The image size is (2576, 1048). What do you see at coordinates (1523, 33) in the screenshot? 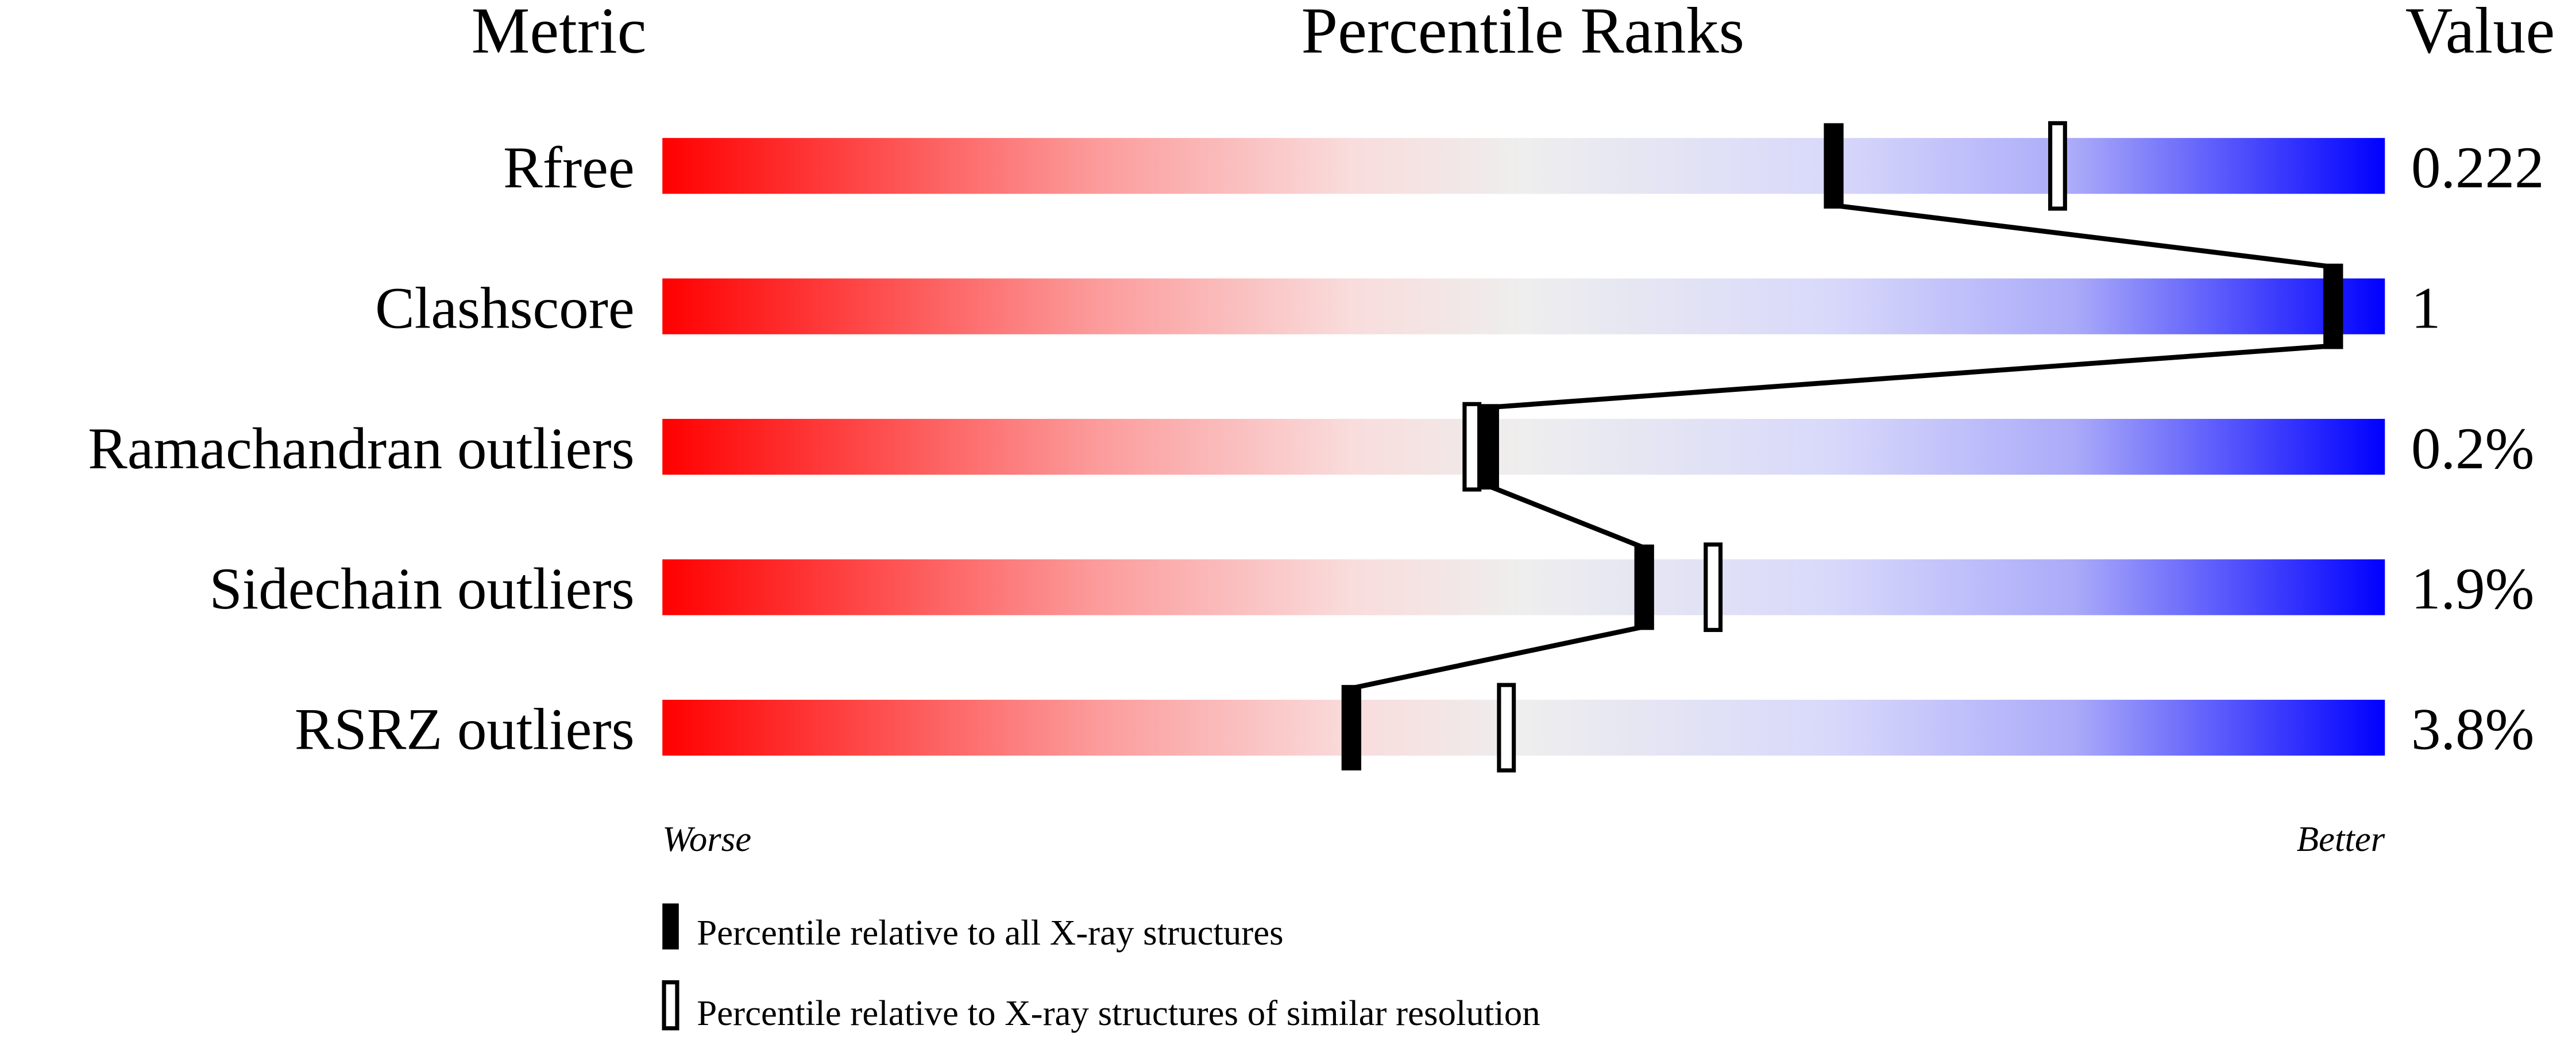
I see `header-percentile-ranks: Percentile Ranks` at bounding box center [1523, 33].